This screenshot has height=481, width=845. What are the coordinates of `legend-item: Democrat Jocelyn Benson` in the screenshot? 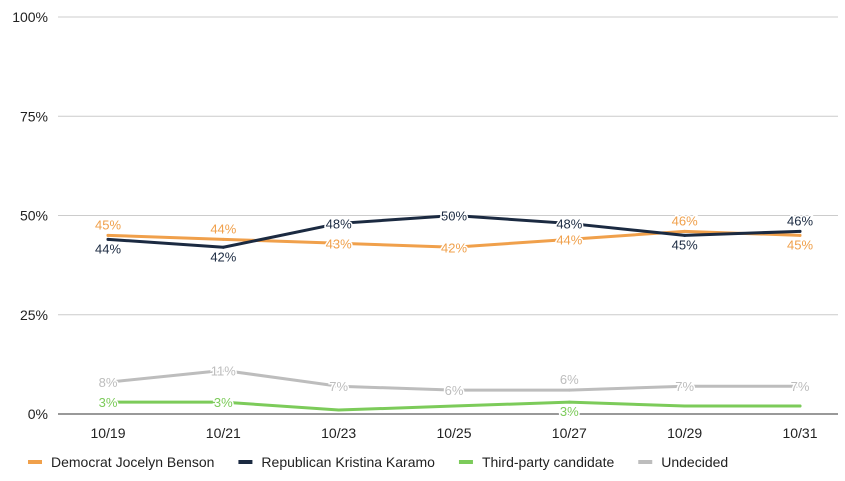 It's located at (121, 462).